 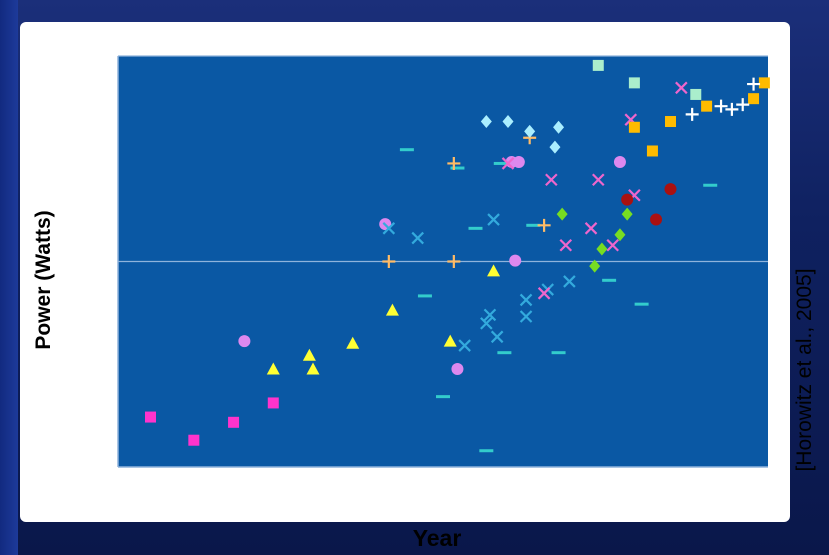 What do you see at coordinates (95, 56) in the screenshot?
I see `y-tick-label: 100` at bounding box center [95, 56].